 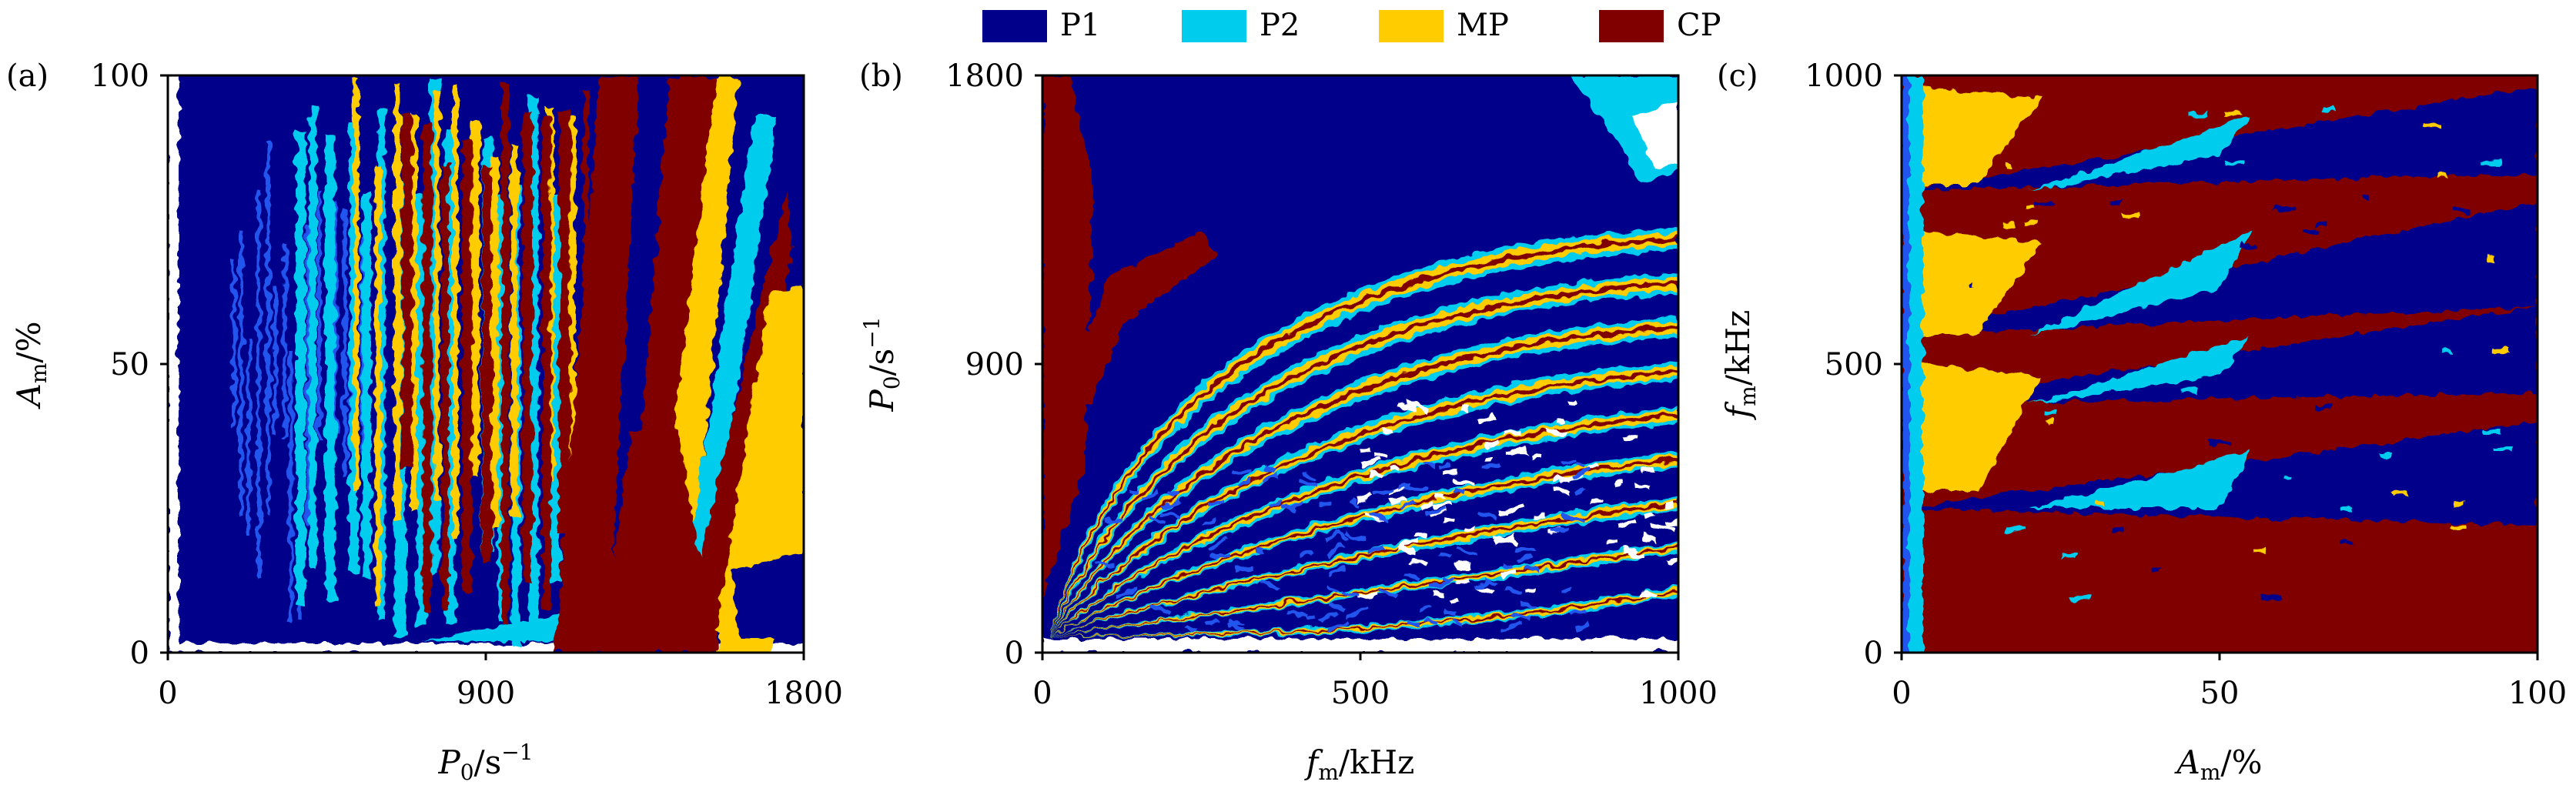 What do you see at coordinates (1874, 653) in the screenshot?
I see `panel-c-ytick-0: 0` at bounding box center [1874, 653].